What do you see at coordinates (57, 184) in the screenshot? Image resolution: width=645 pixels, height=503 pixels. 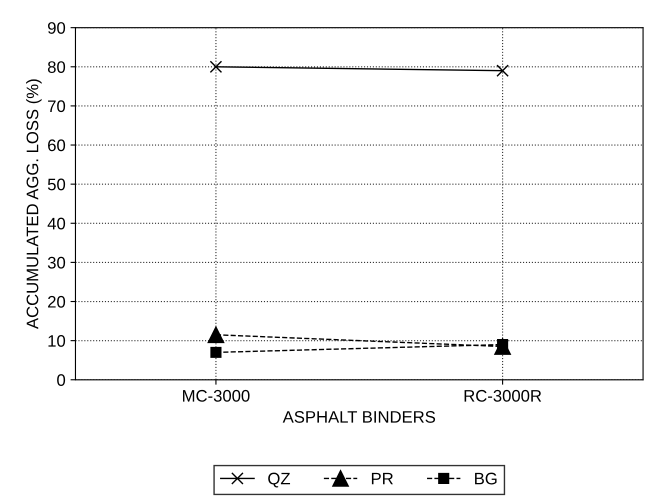 I see `y-tick-label: 50` at bounding box center [57, 184].